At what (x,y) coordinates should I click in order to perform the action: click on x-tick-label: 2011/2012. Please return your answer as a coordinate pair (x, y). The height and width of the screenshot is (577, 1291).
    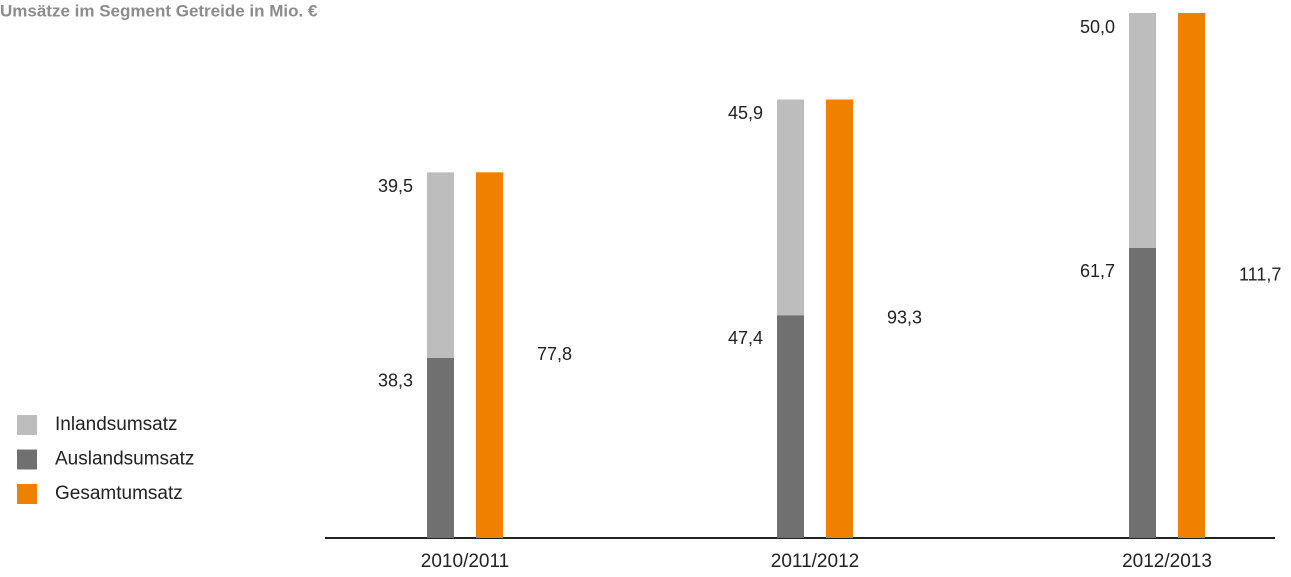
    Looking at the image, I should click on (815, 561).